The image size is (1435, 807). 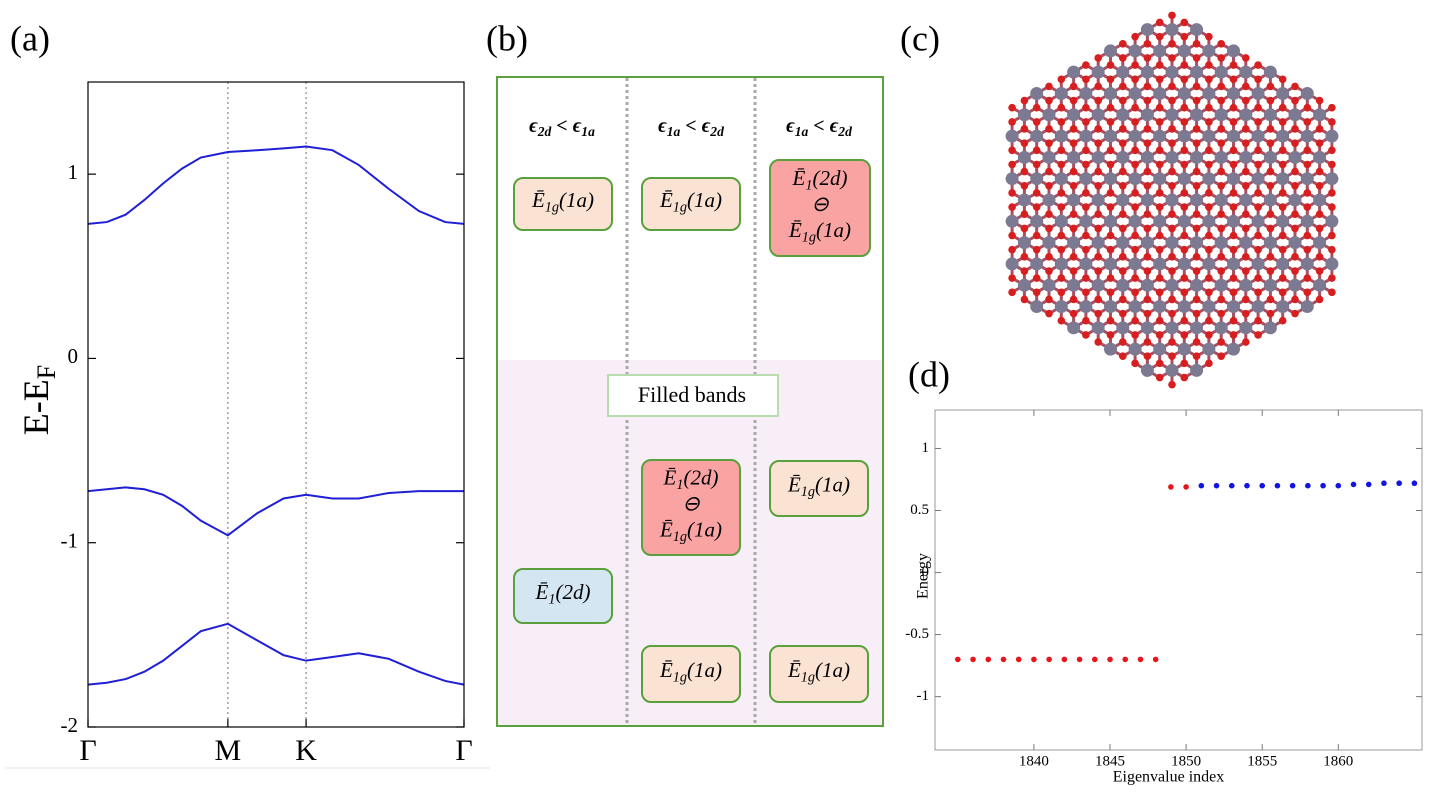 What do you see at coordinates (833, 230) in the screenshot?
I see `text-run: (1a)` at bounding box center [833, 230].